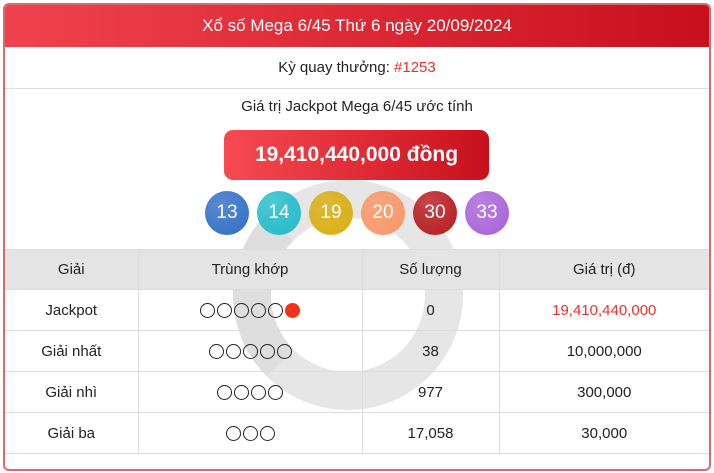 The height and width of the screenshot is (473, 714). Describe the element at coordinates (72, 351) in the screenshot. I see `prize-name: Giải nhất` at that location.